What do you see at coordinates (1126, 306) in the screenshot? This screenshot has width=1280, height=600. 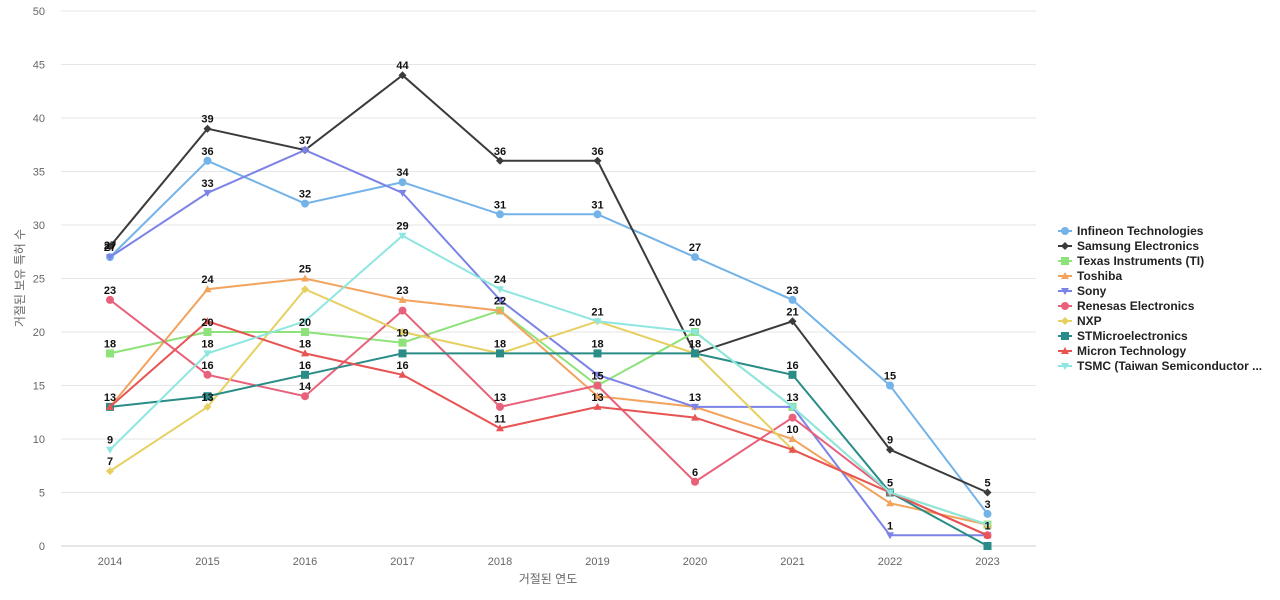 I see `legend-item: Renesas Electronics` at bounding box center [1126, 306].